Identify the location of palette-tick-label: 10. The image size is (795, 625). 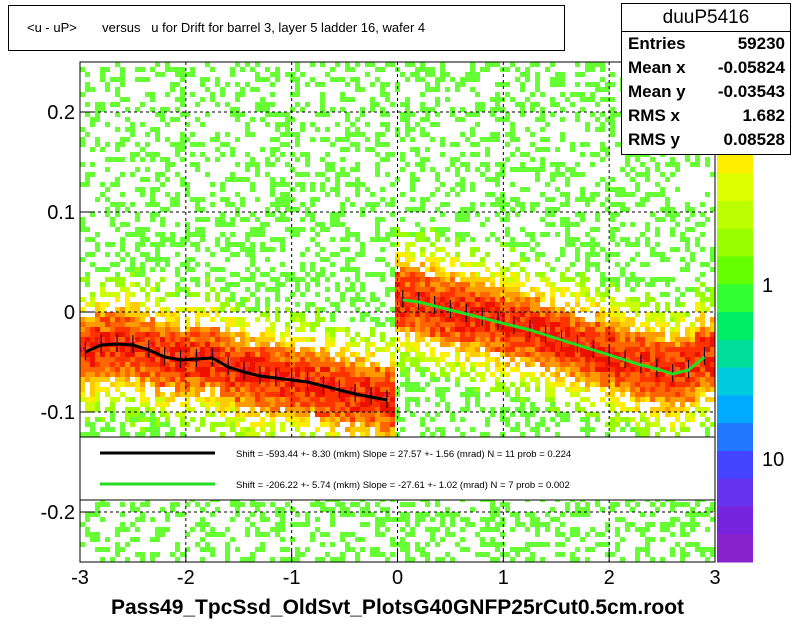
(773, 460).